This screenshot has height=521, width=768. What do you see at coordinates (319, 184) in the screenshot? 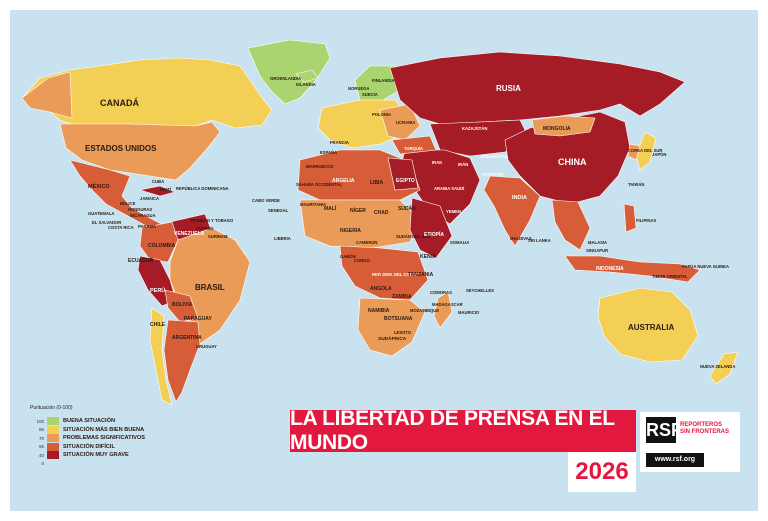
I see `label-sahara: SÁHARA OCCIDENTAL` at bounding box center [319, 184].